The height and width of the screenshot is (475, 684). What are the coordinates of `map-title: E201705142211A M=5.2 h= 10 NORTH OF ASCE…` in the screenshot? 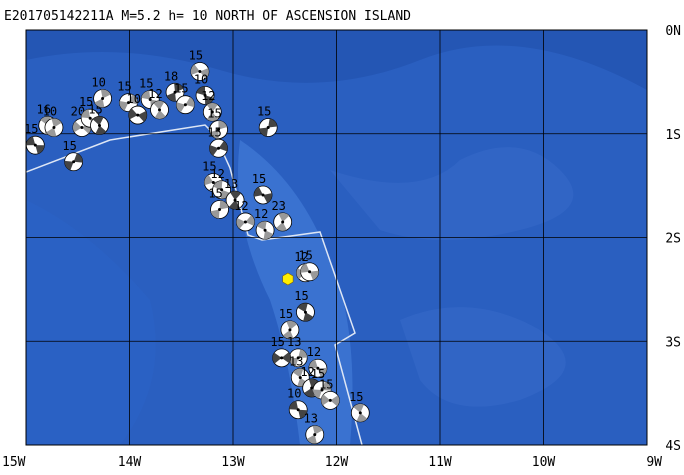 It's located at (207, 16).